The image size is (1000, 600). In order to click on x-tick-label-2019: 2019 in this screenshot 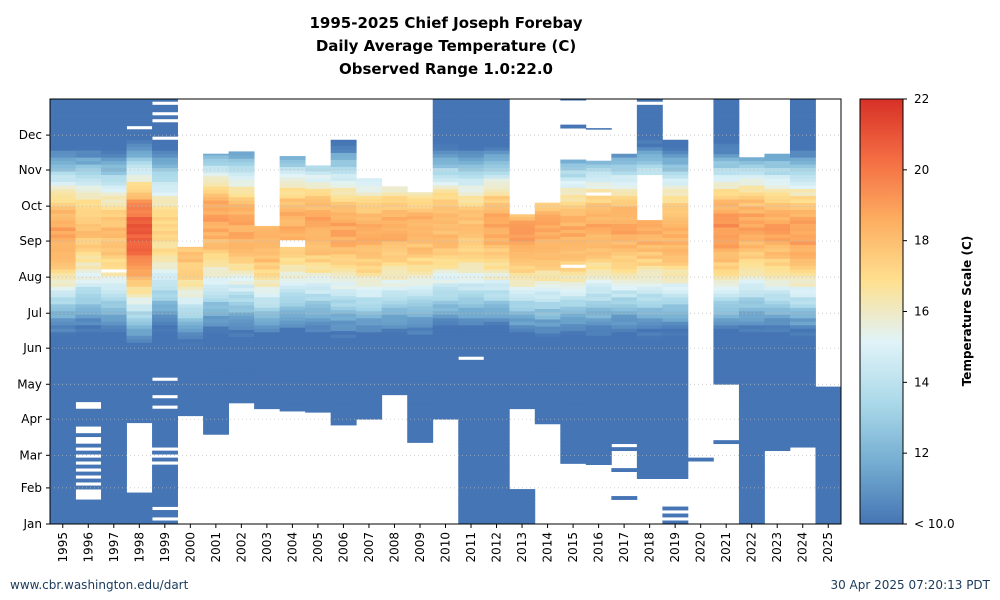, I will do `click(675, 547)`.